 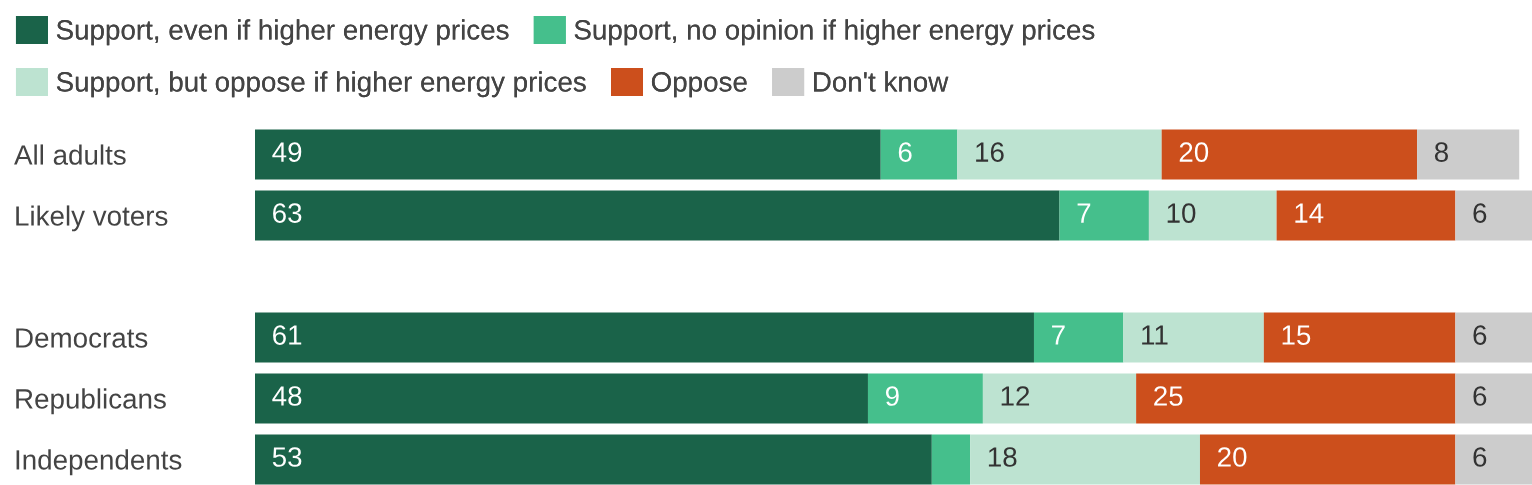 What do you see at coordinates (1181, 213) in the screenshot?
I see `data-label: 10` at bounding box center [1181, 213].